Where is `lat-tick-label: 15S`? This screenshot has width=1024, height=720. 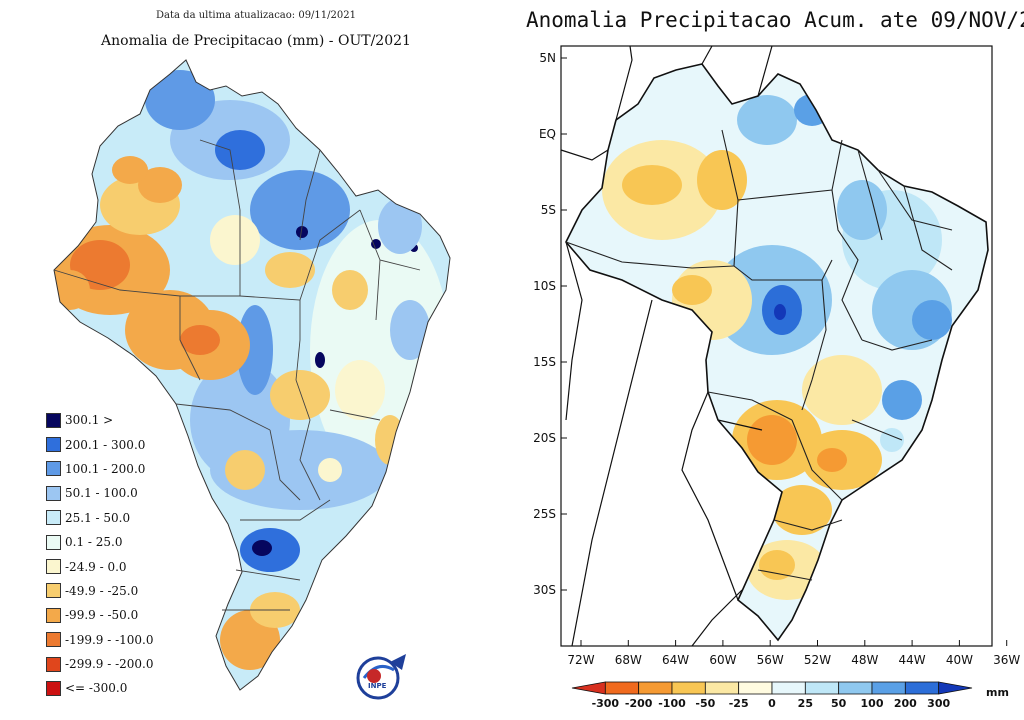
lat-tick-label: 15S is located at coordinates (544, 362).